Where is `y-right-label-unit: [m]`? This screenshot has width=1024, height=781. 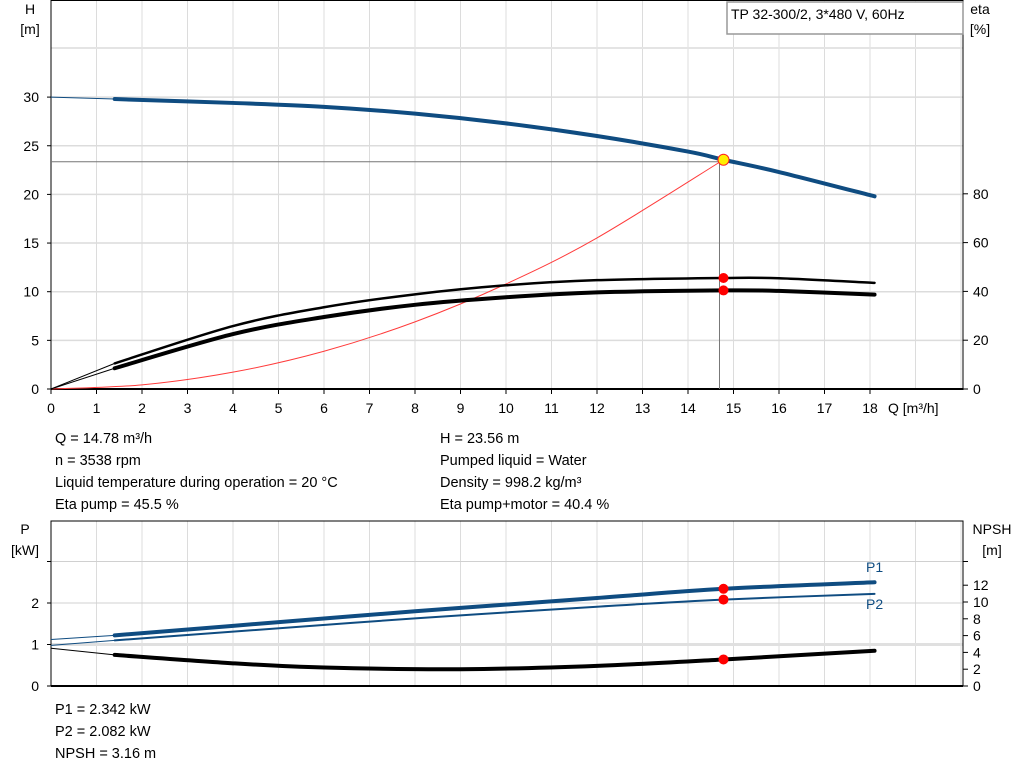 y-right-label-unit: [m] is located at coordinates (991, 550).